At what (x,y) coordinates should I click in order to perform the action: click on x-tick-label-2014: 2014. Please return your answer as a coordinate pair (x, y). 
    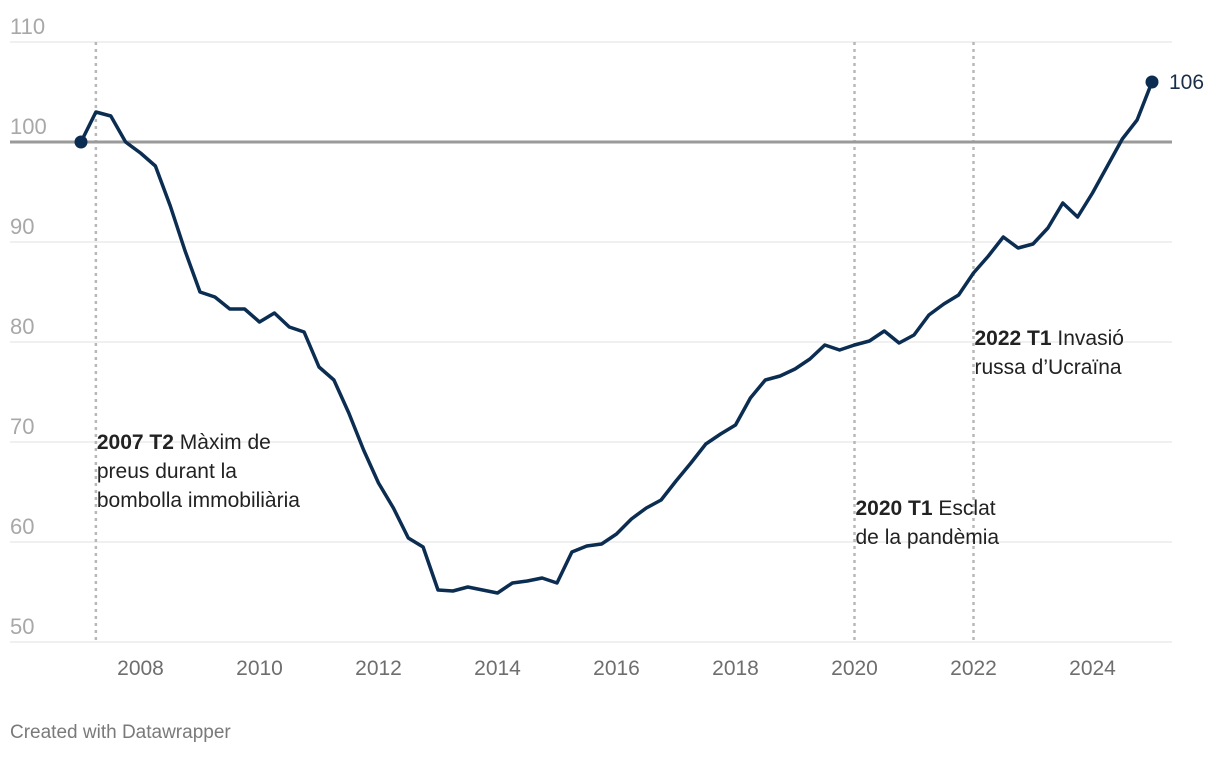
    Looking at the image, I should click on (497, 668).